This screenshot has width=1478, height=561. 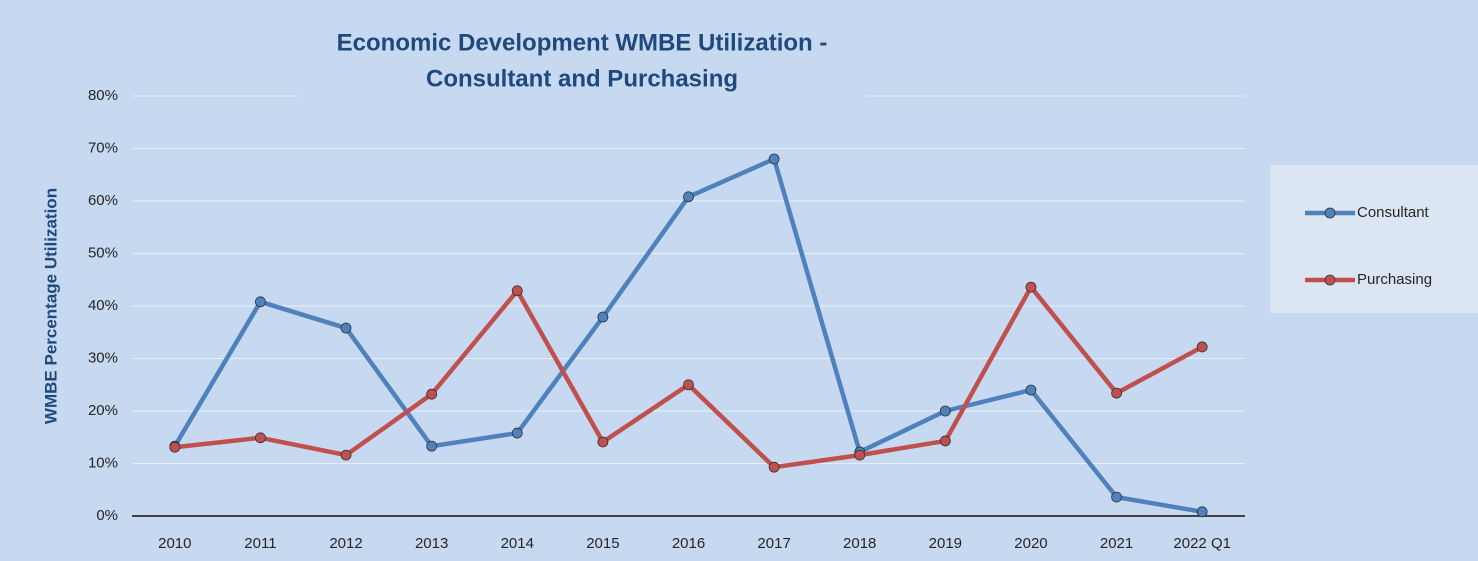 What do you see at coordinates (103, 252) in the screenshot?
I see `y-tick-label: 50%` at bounding box center [103, 252].